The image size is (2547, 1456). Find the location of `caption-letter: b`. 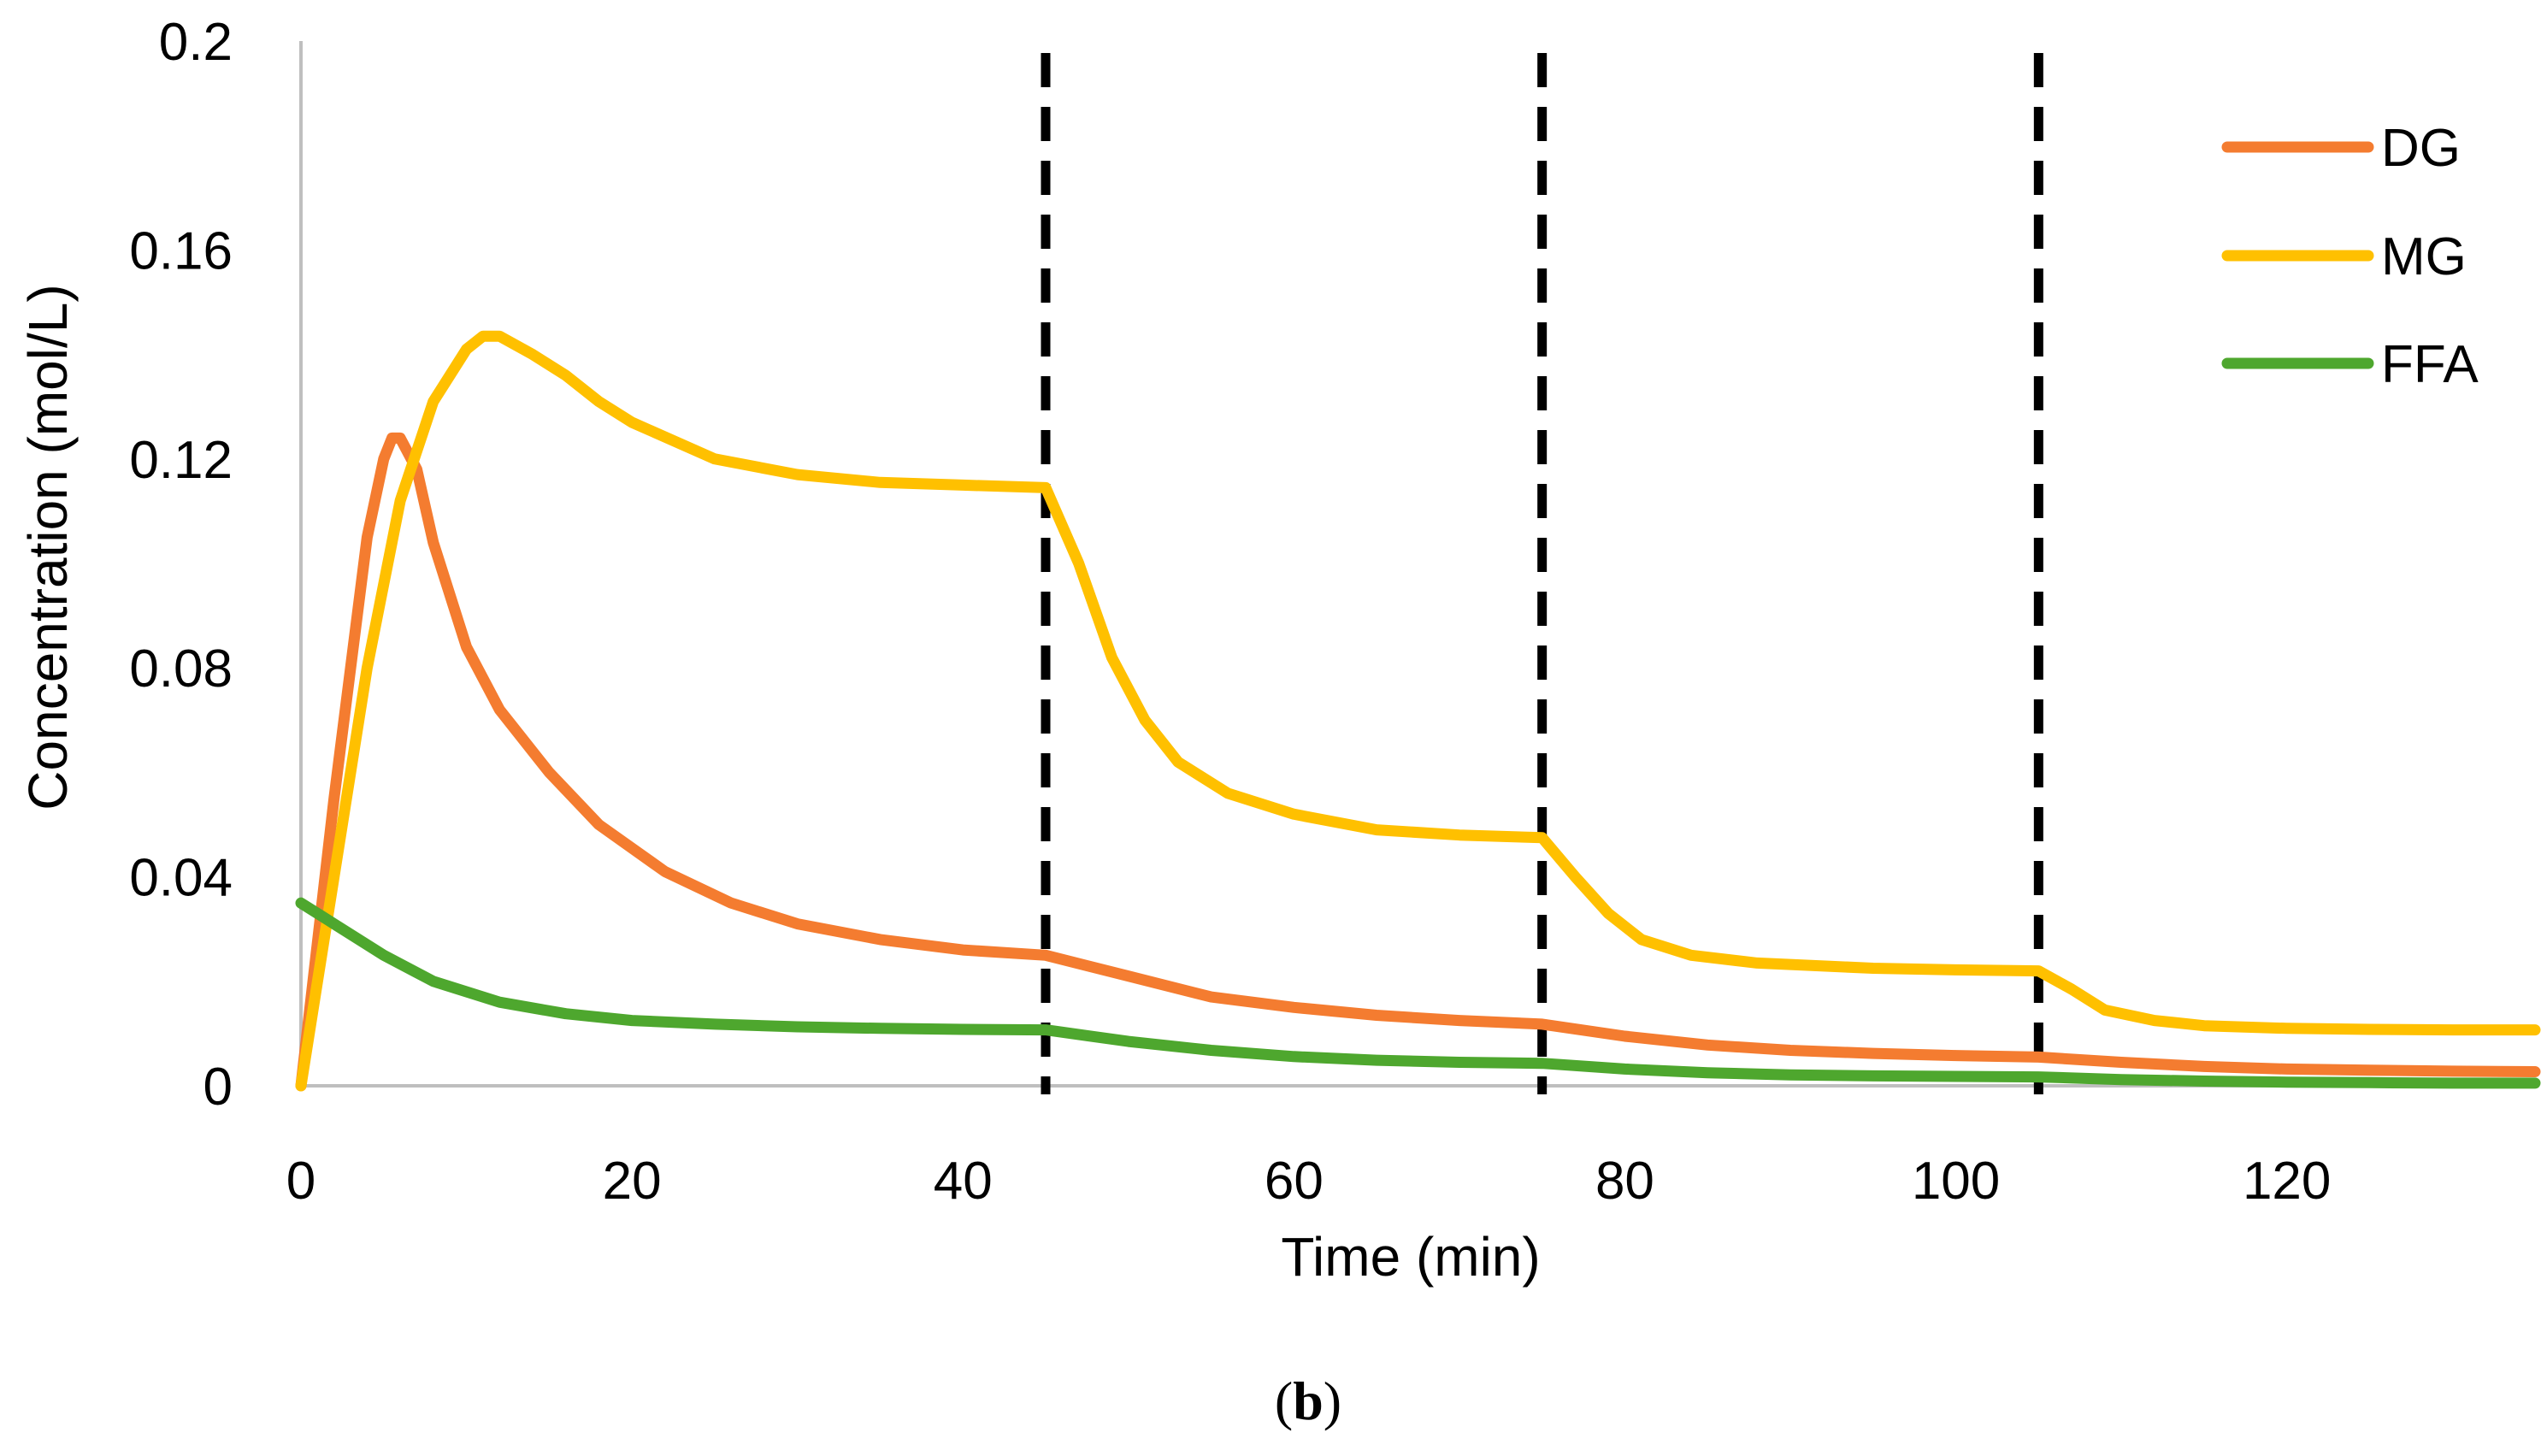

caption-letter: b is located at coordinates (1308, 1401).